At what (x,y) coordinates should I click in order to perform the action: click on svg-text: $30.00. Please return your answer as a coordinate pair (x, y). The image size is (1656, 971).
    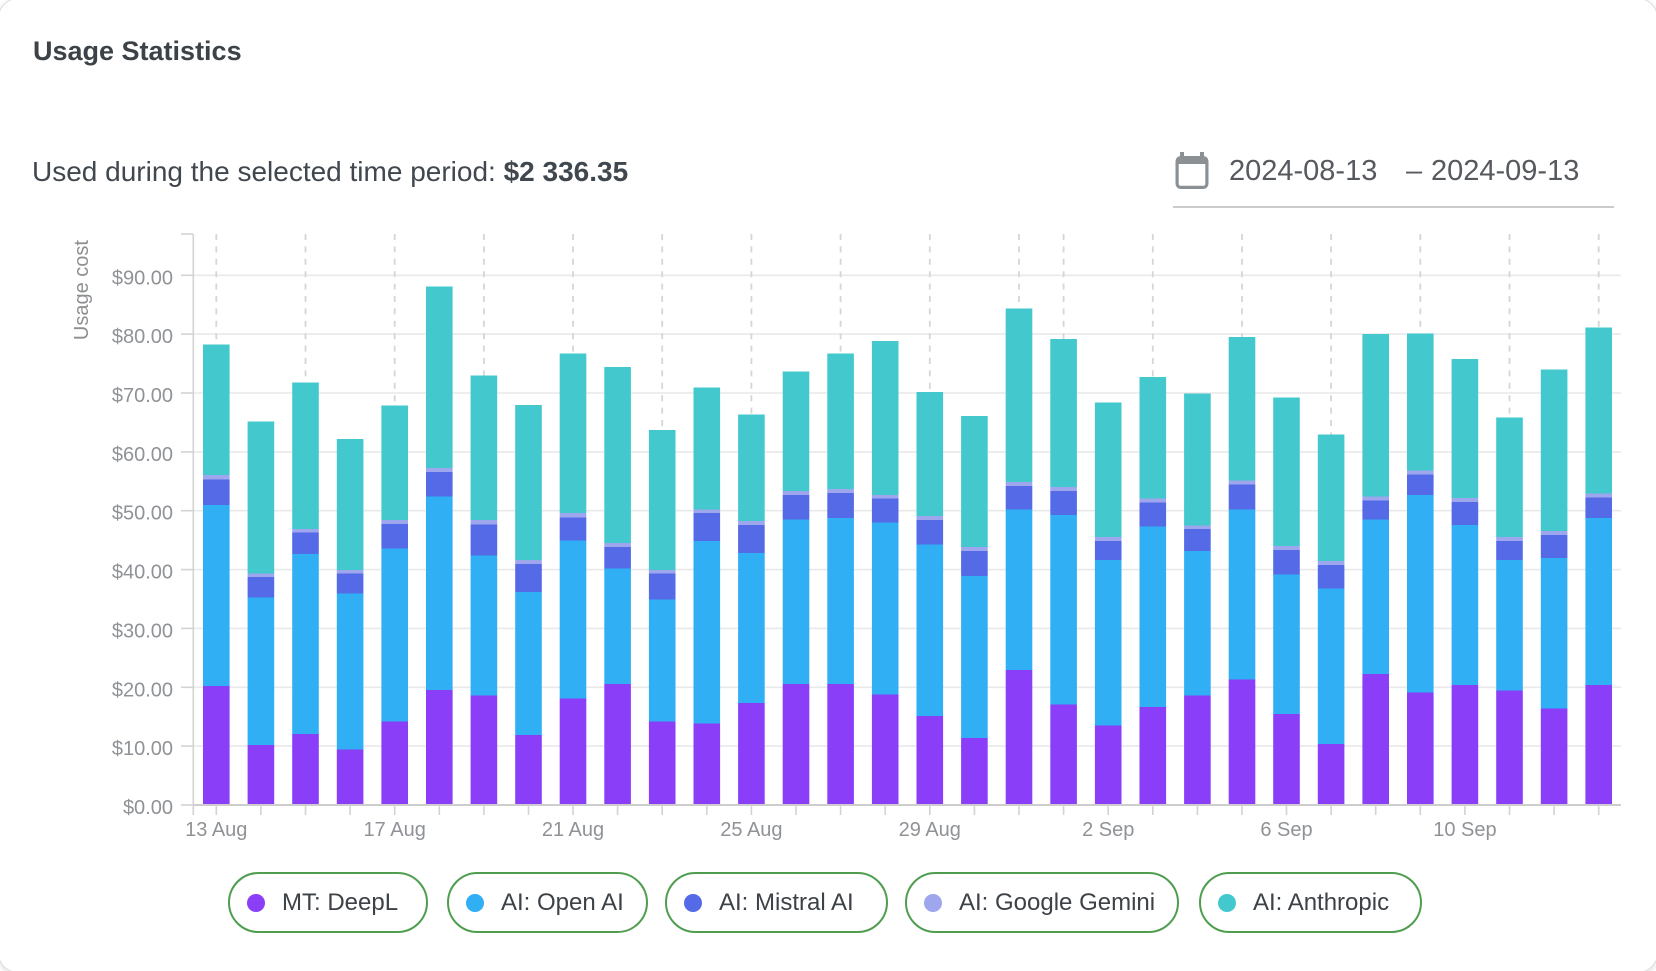
    Looking at the image, I should click on (142, 631).